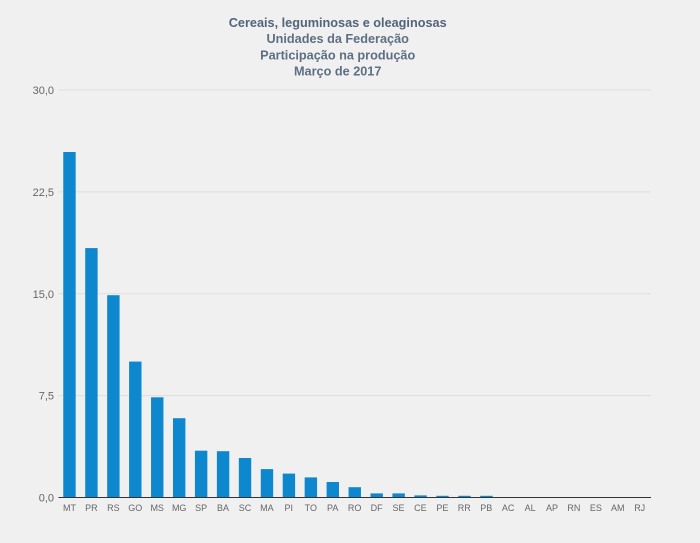 The height and width of the screenshot is (543, 700). Describe the element at coordinates (179, 508) in the screenshot. I see `svg-text: MG` at that location.